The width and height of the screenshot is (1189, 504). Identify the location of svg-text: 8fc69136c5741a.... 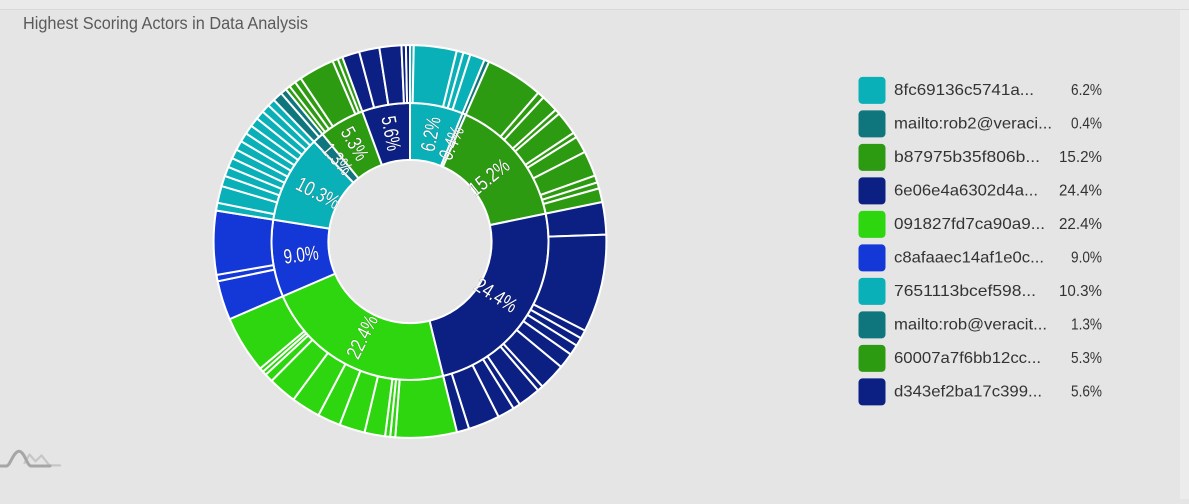
(964, 90).